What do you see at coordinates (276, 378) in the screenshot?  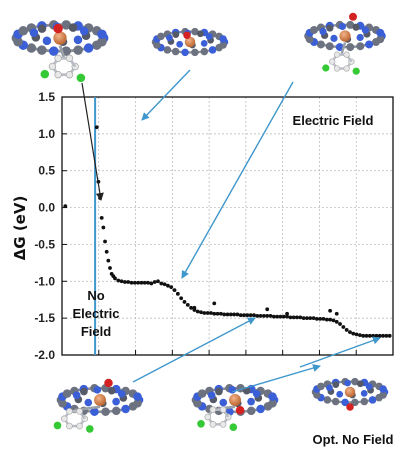 I see `arrow-bottom-middle` at bounding box center [276, 378].